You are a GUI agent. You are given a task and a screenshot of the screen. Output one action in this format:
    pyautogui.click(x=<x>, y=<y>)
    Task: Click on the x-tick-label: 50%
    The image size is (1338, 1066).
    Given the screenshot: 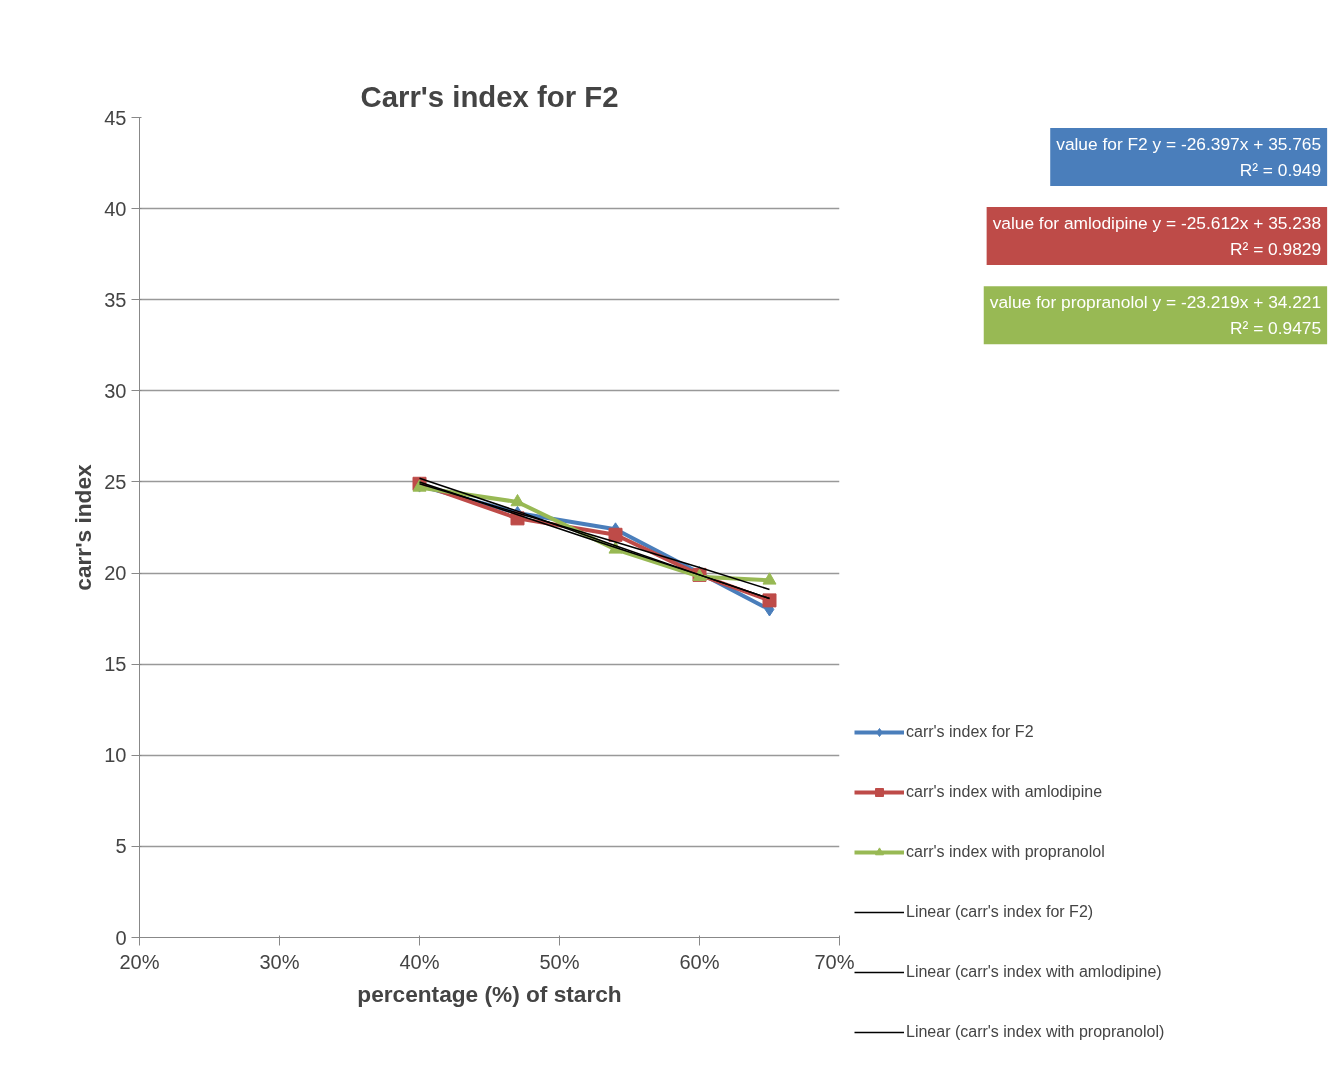 What is the action you would take?
    pyautogui.click(x=559, y=961)
    